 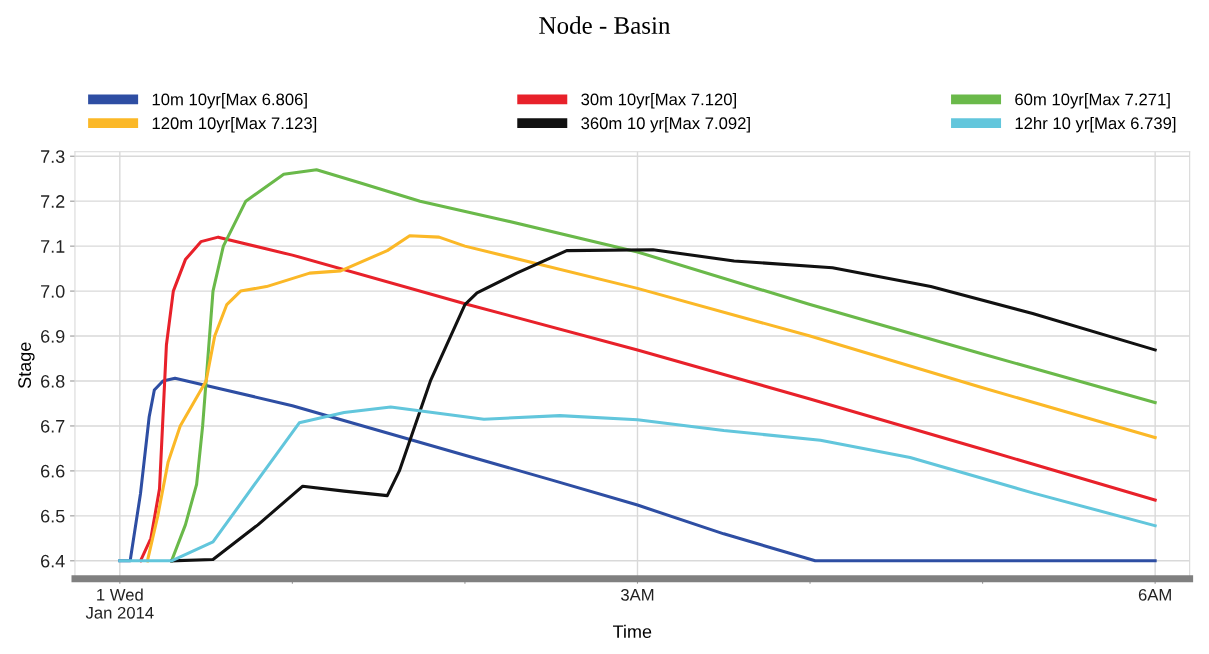 I want to click on legend-label: 10m 10yr[Max 6.806], so click(x=229, y=101).